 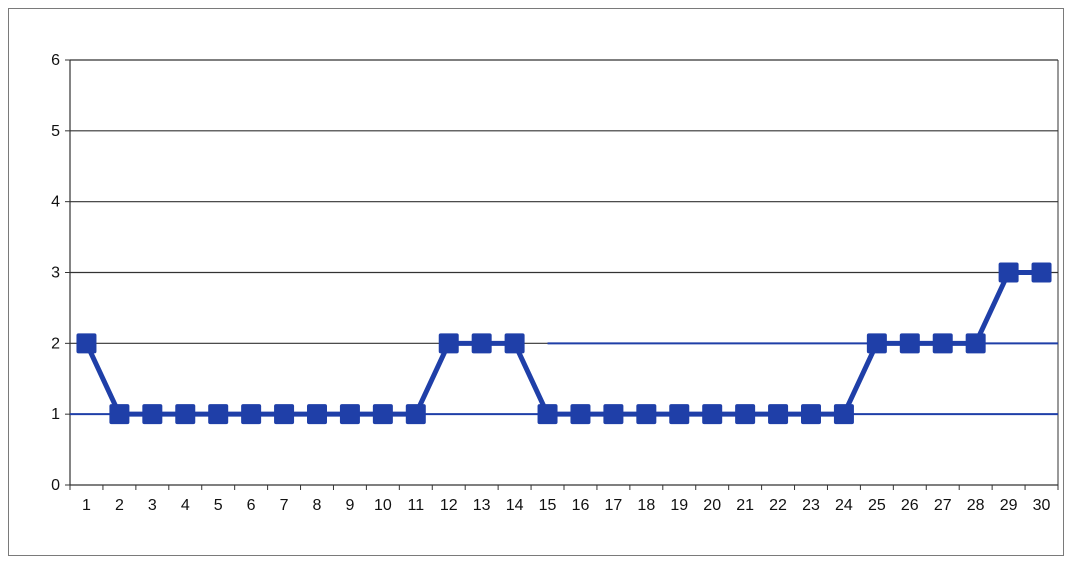 I want to click on y-tick-label-0: 0, so click(x=55, y=485).